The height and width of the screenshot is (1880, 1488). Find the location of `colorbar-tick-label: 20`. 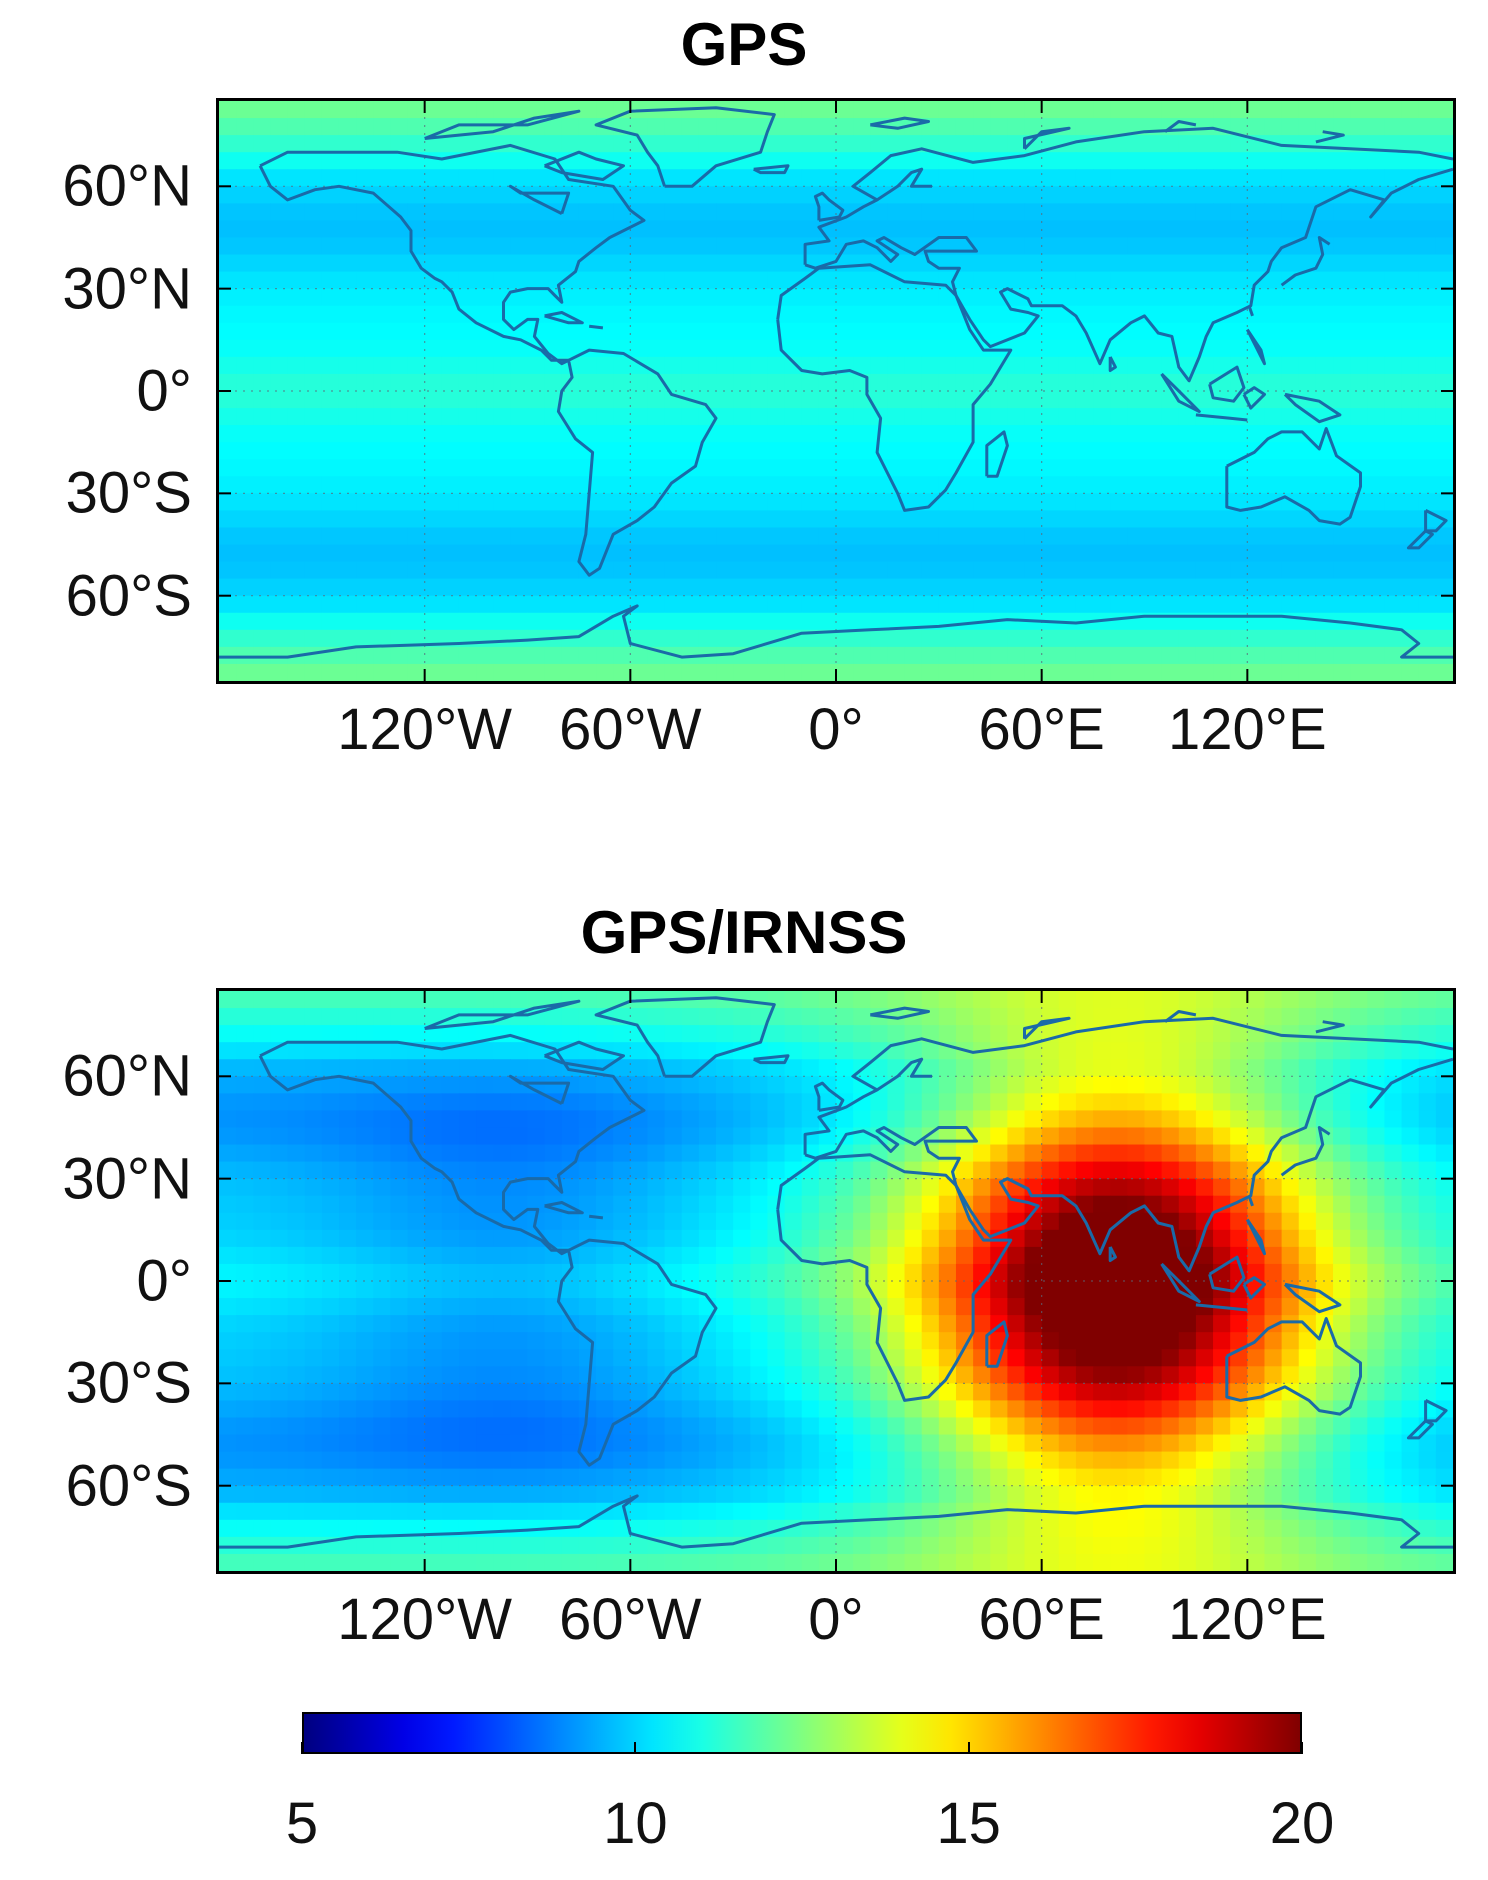

colorbar-tick-label: 20 is located at coordinates (1302, 1823).